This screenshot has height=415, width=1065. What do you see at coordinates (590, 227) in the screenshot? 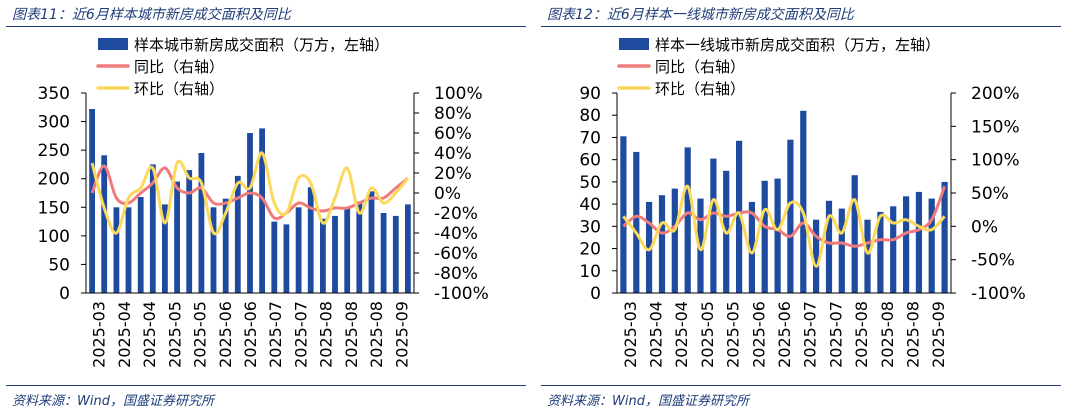
I see `left-tick-label: 30` at bounding box center [590, 227].